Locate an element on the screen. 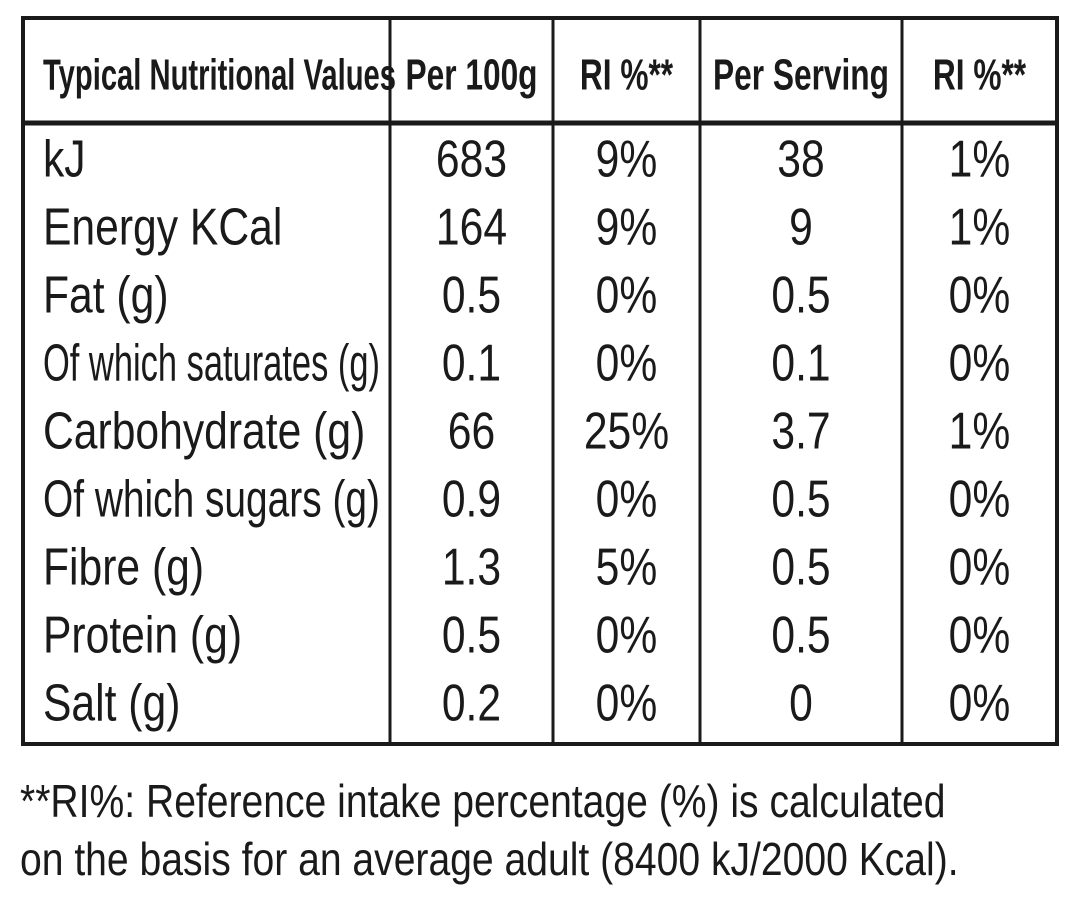  nutrient-value: 25% is located at coordinates (626, 432).